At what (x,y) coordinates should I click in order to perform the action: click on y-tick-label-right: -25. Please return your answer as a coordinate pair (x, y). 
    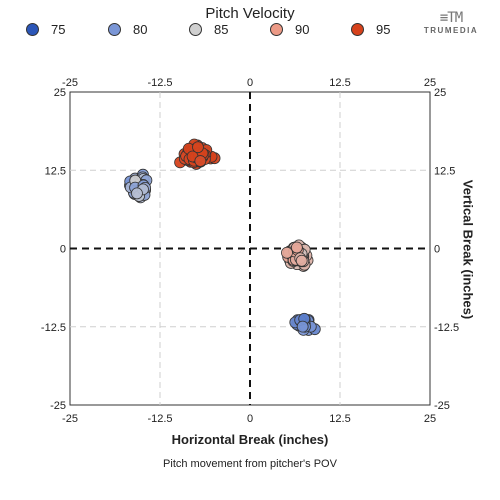
    Looking at the image, I should click on (442, 406).